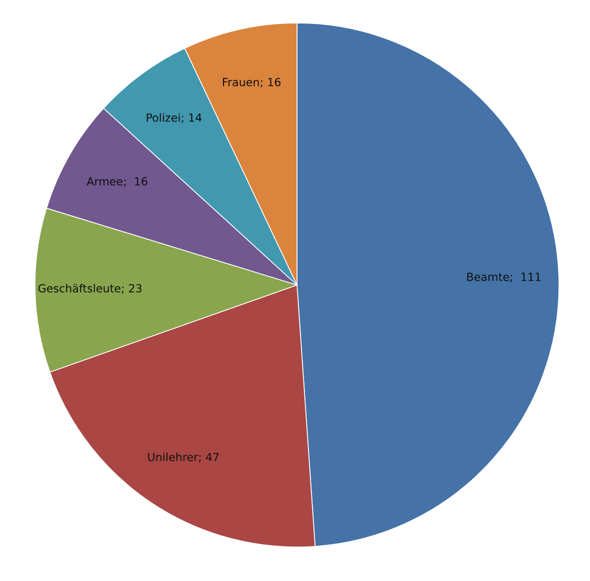 The image size is (590, 581). Describe the element at coordinates (117, 182) in the screenshot. I see `slice-label: Armee; 16` at that location.